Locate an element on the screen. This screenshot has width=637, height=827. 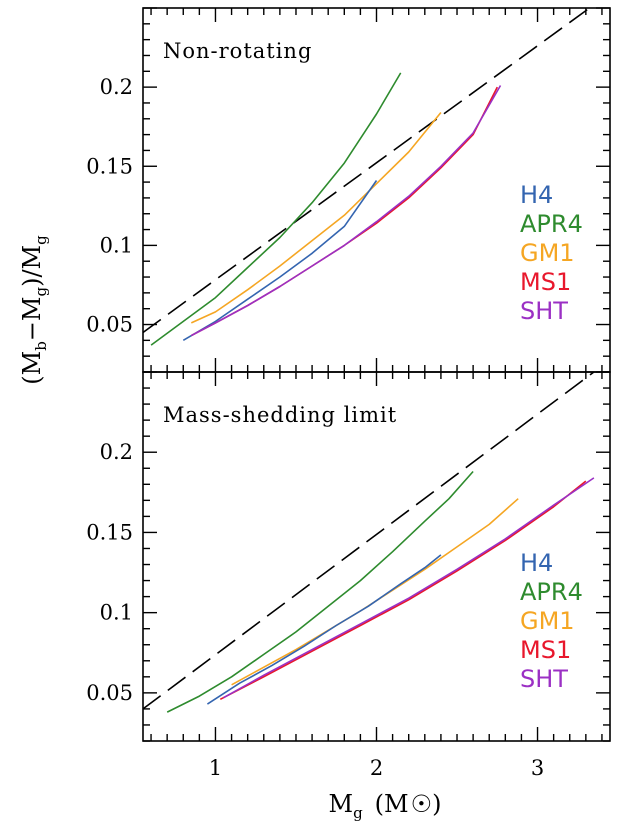
x-axis-label: Mg (M☉) is located at coordinates (384, 806).